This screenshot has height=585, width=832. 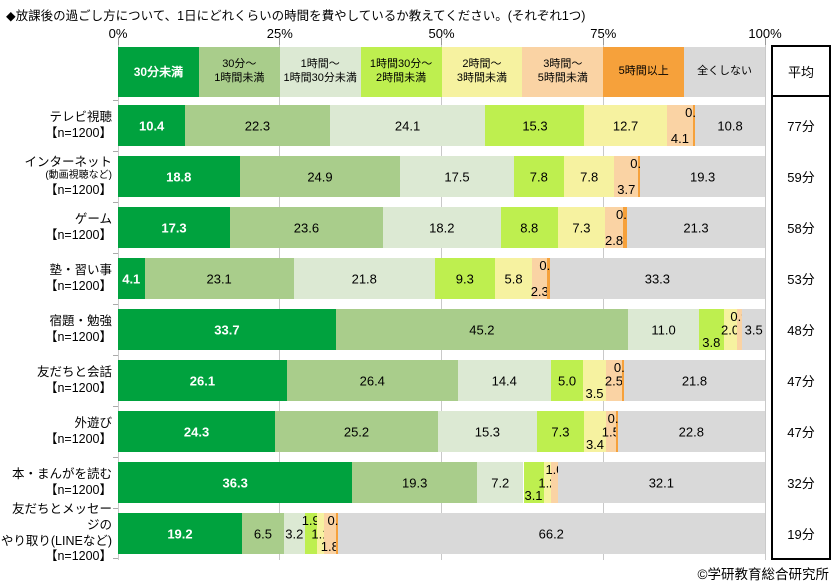 What do you see at coordinates (118, 33) in the screenshot?
I see `x-tick-label: 0%` at bounding box center [118, 33].